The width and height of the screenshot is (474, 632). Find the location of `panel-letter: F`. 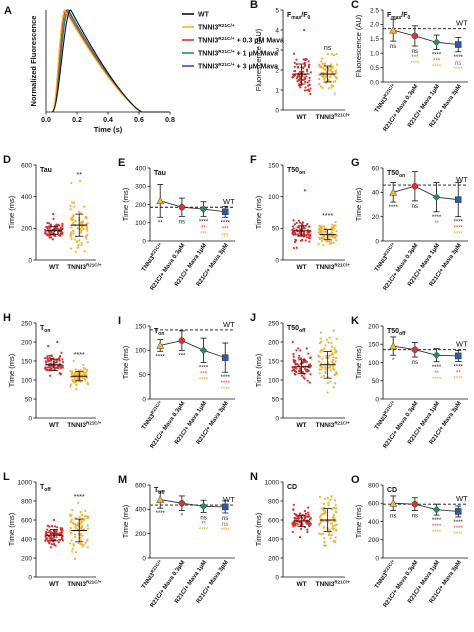

panel-letter: F is located at coordinates (253, 160).